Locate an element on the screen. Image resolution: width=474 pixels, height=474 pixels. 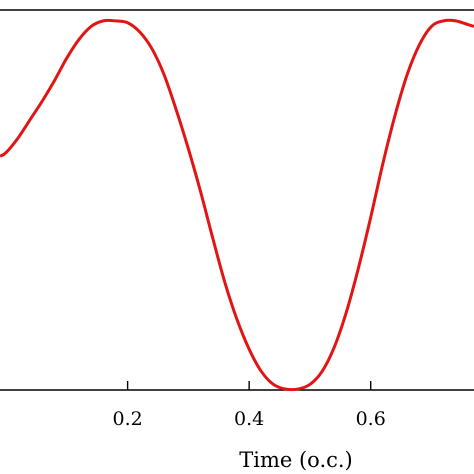
x-tick-label: 0.6 is located at coordinates (371, 419).